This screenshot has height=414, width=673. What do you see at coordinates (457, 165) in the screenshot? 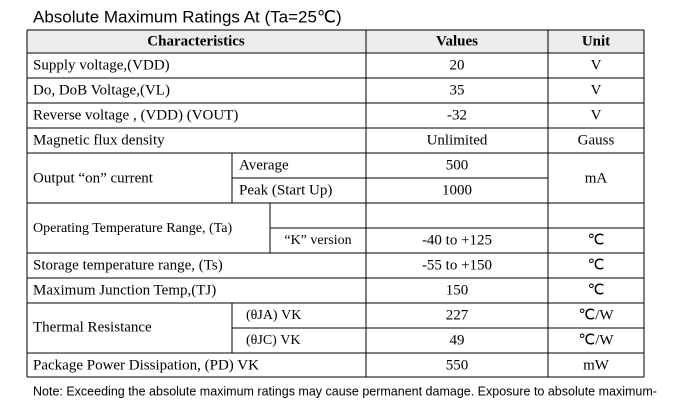
I see `cell: 500` at bounding box center [457, 165].